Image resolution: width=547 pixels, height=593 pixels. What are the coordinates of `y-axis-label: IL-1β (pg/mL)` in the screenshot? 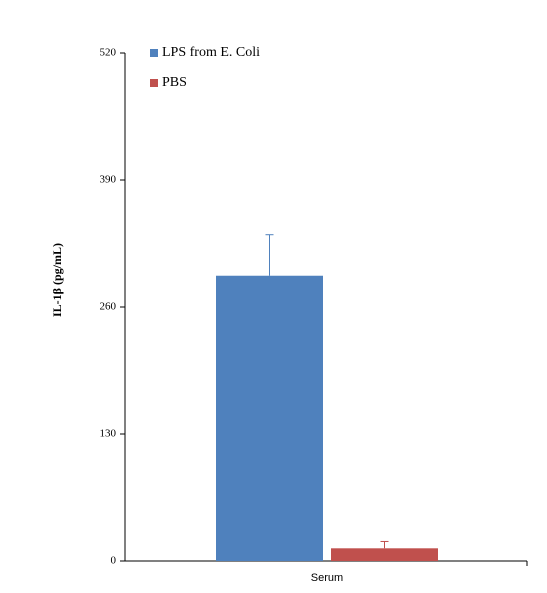 It's located at (57, 280).